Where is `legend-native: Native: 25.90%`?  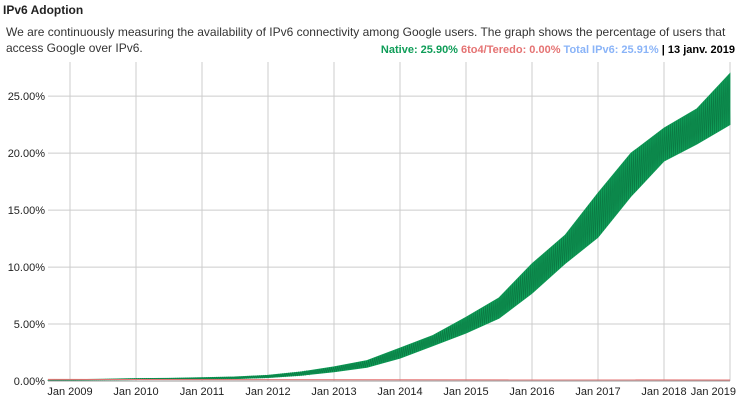 legend-native: Native: 25.90% is located at coordinates (419, 50).